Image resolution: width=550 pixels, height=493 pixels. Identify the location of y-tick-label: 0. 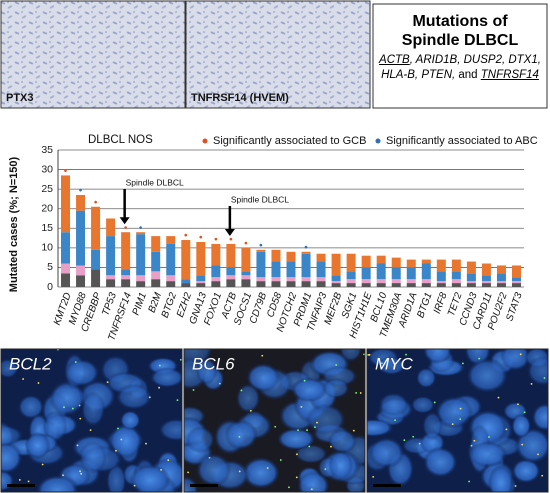
(50, 287).